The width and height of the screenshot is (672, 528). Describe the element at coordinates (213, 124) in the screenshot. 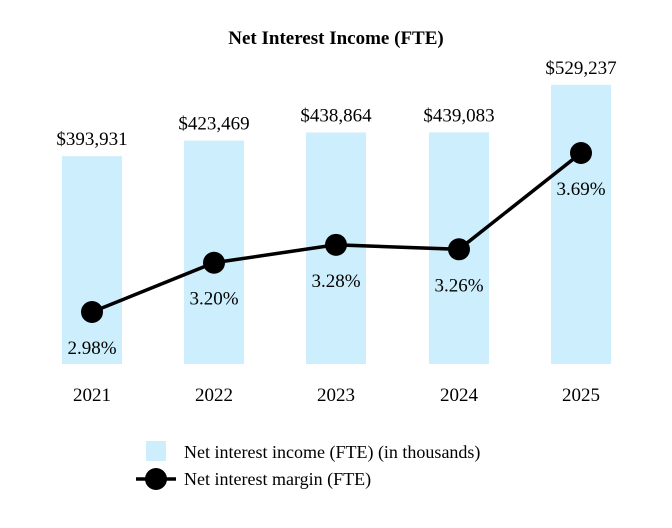

I see `bar-label-2022: $423,469` at that location.